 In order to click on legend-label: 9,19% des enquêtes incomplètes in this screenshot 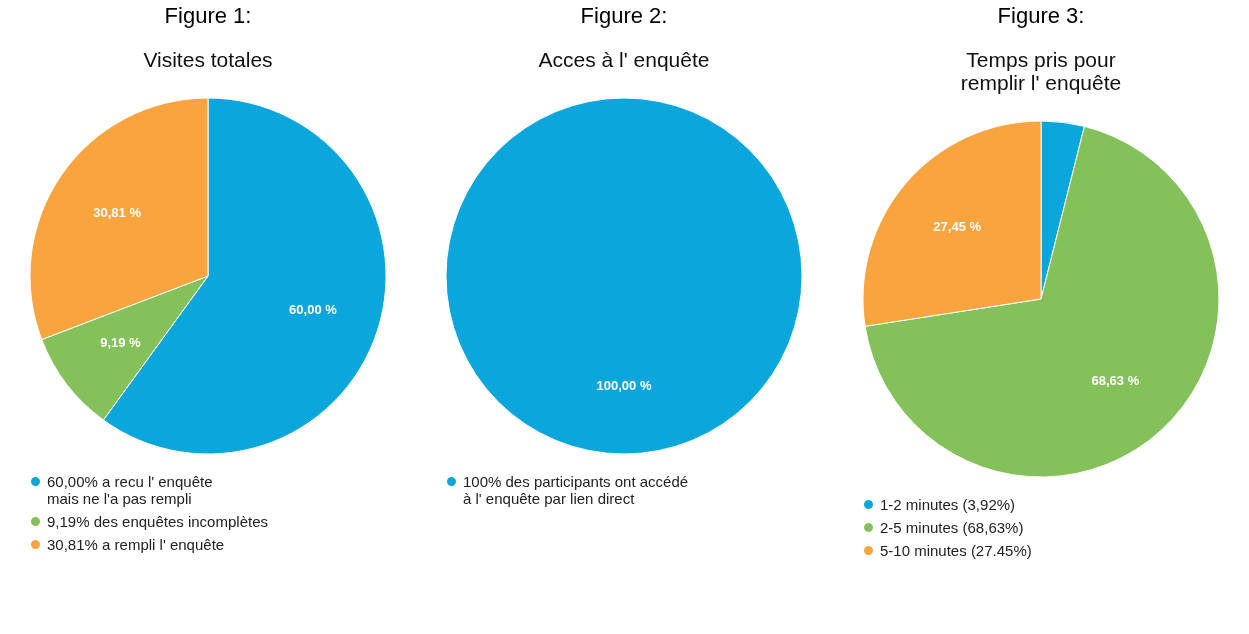, I will do `click(158, 521)`.